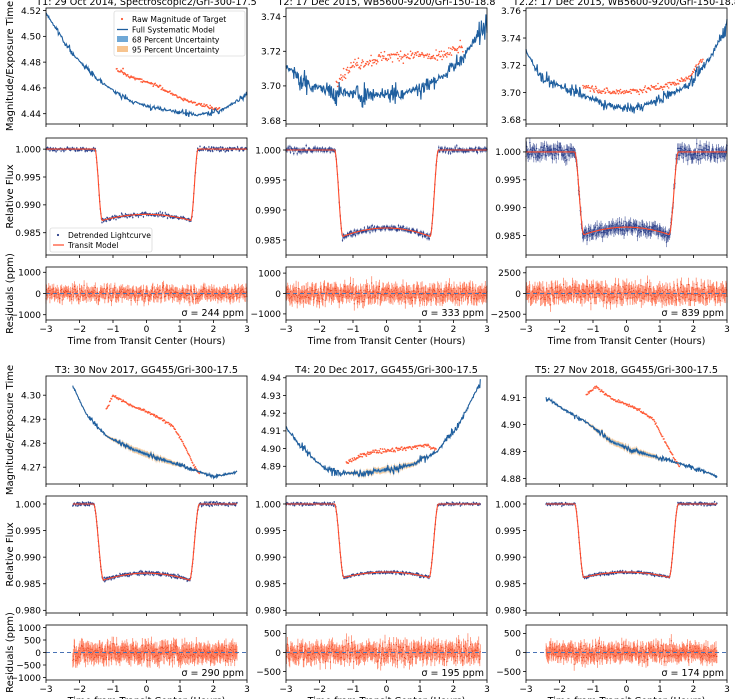 The image size is (735, 699). I want to click on raw-ytick-label: 4.50, so click(31, 38).